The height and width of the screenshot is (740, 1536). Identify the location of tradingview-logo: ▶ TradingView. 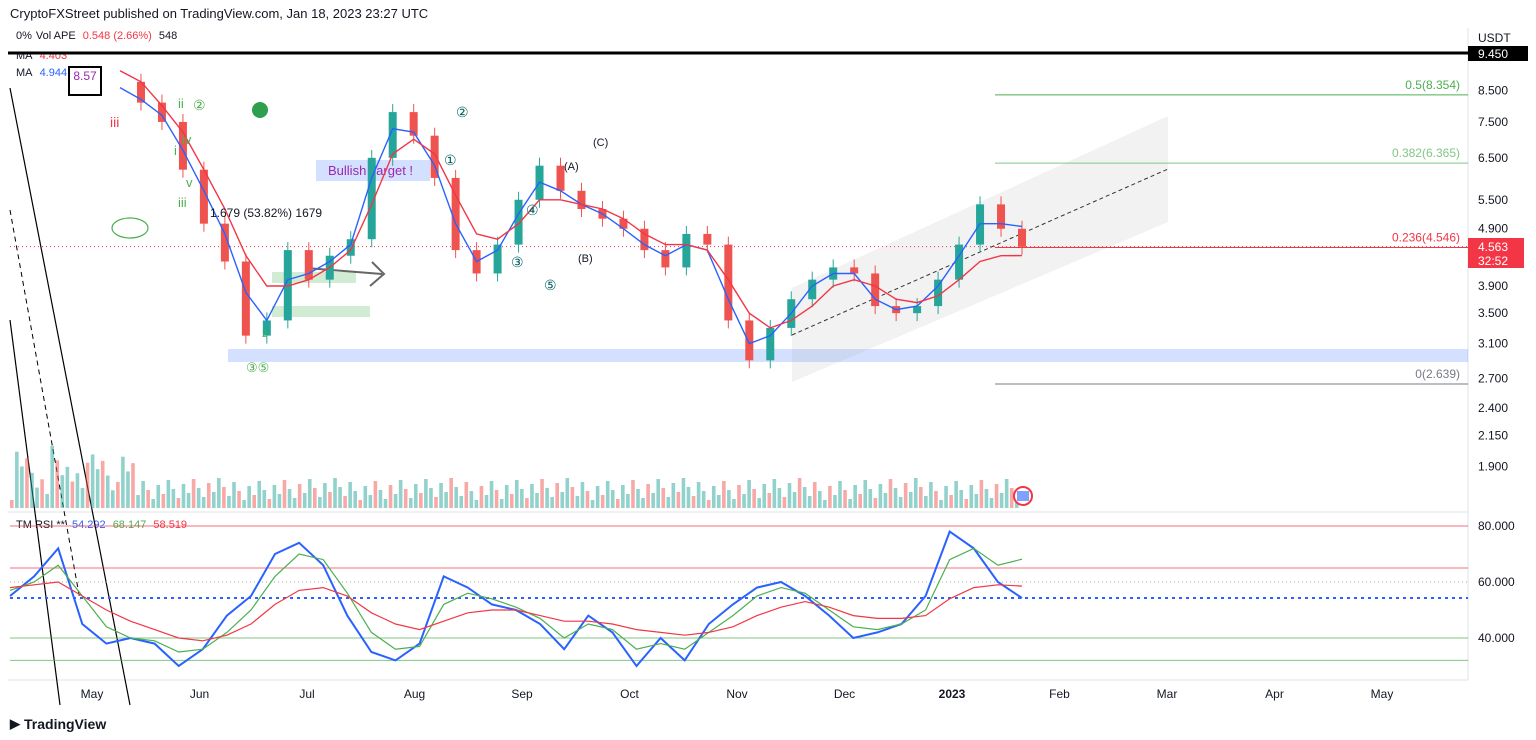
(58, 724).